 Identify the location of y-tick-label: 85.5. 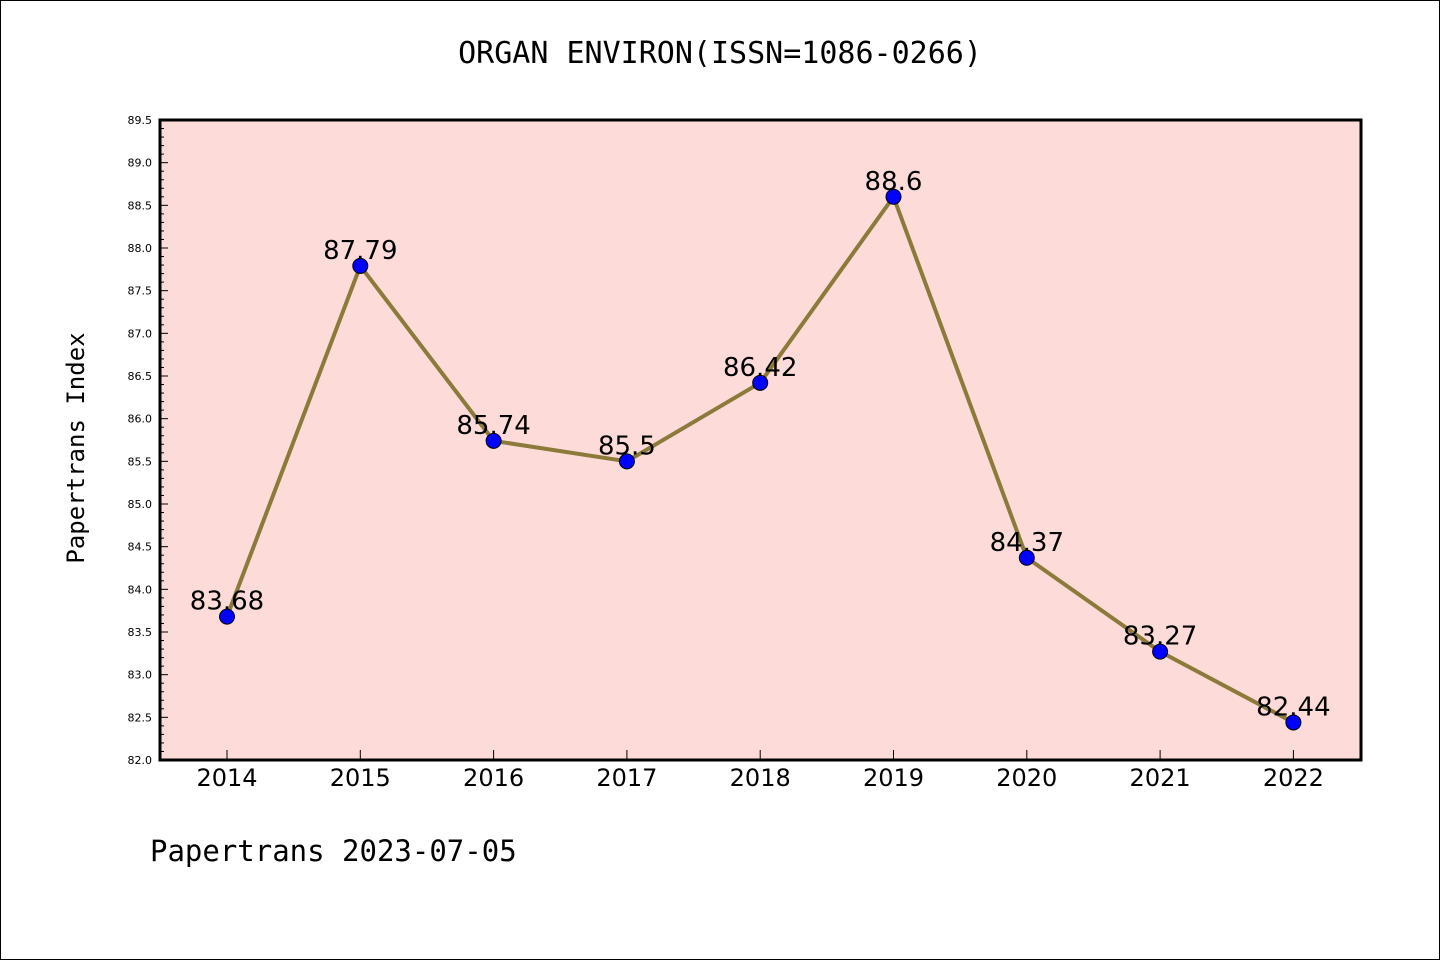
(140, 461).